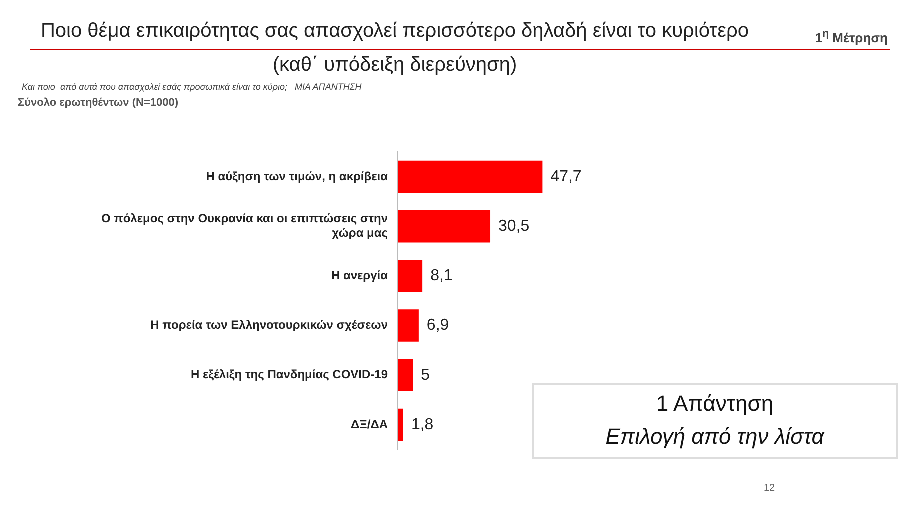 The height and width of the screenshot is (506, 900). I want to click on chart-subtitle: (καθ΄ υπόδειξη διερεύνηση), so click(395, 65).